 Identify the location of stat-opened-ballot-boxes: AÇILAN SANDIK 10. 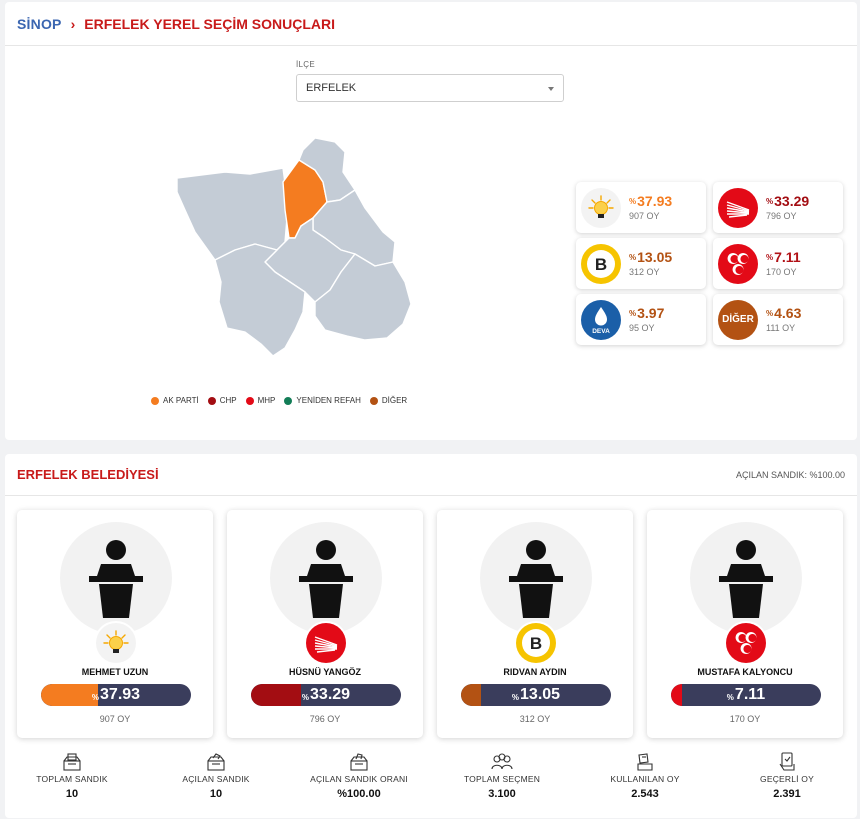
(216, 776).